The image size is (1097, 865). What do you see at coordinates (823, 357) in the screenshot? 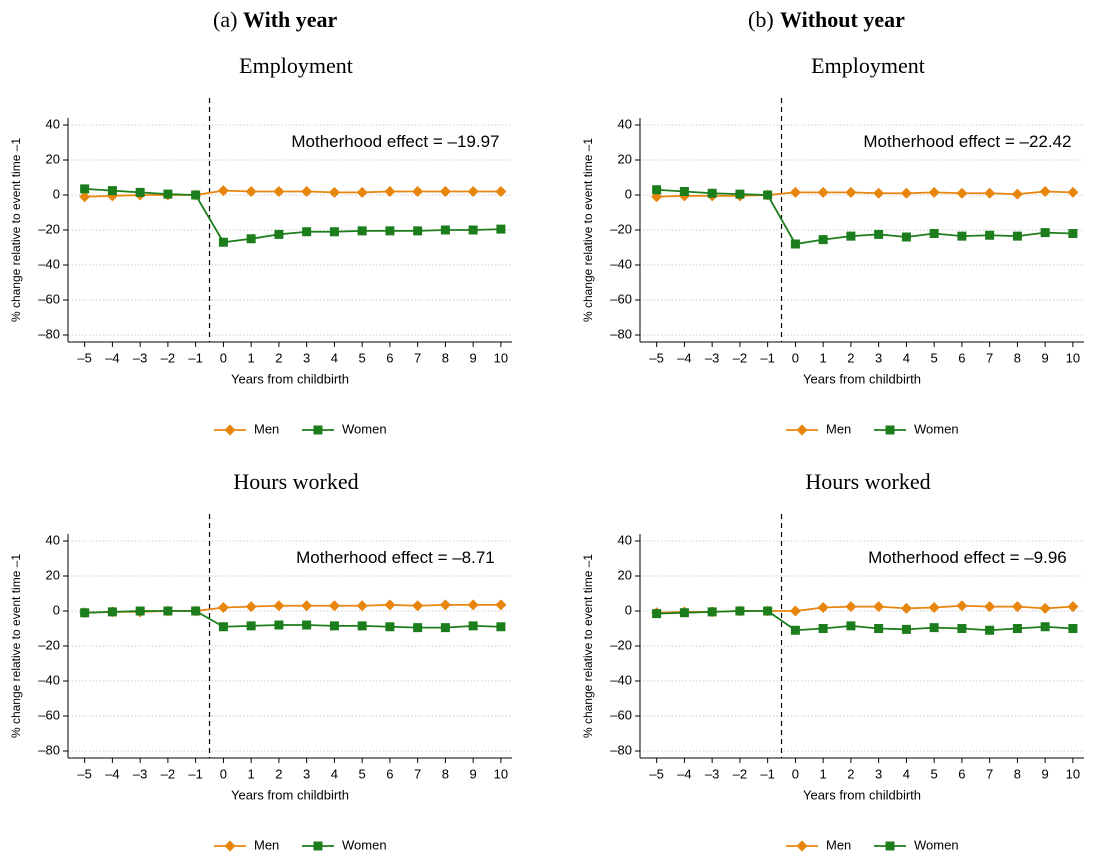
I see `x-tick-label: 1` at bounding box center [823, 357].